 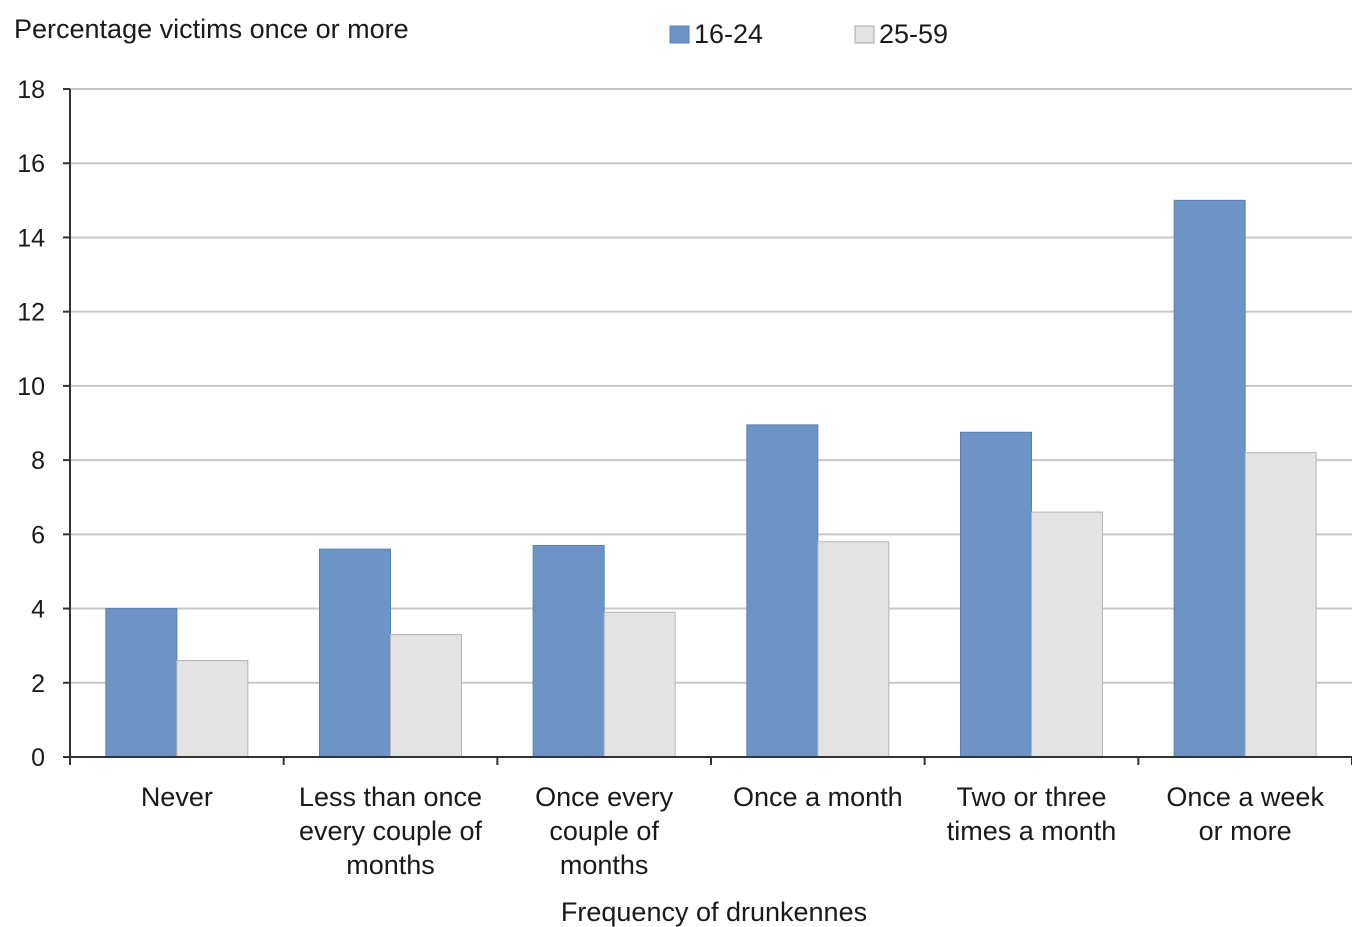 I want to click on y-tick-label: 12, so click(x=31, y=313).